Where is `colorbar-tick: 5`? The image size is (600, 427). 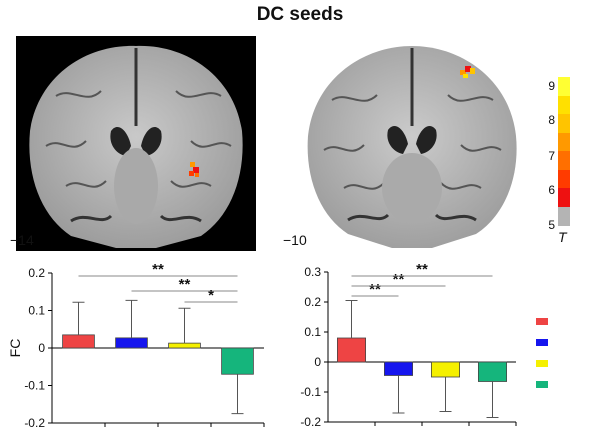
colorbar-tick: 5 is located at coordinates (551, 225).